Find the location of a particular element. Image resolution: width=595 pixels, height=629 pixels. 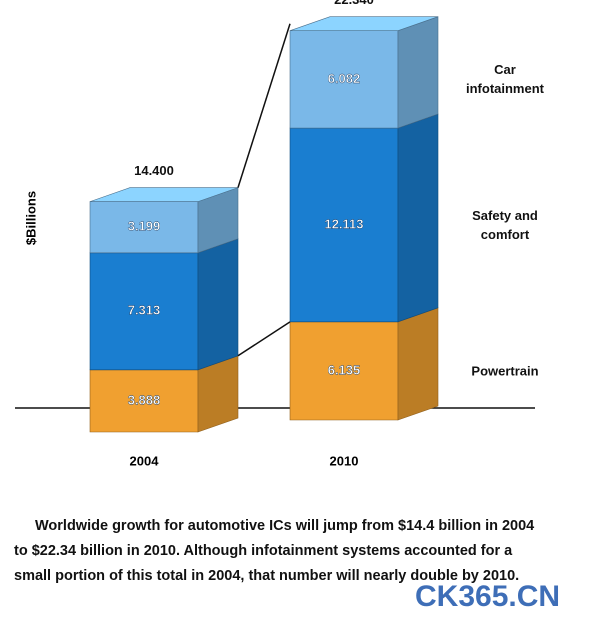

value-label: 3.199 is located at coordinates (144, 226).